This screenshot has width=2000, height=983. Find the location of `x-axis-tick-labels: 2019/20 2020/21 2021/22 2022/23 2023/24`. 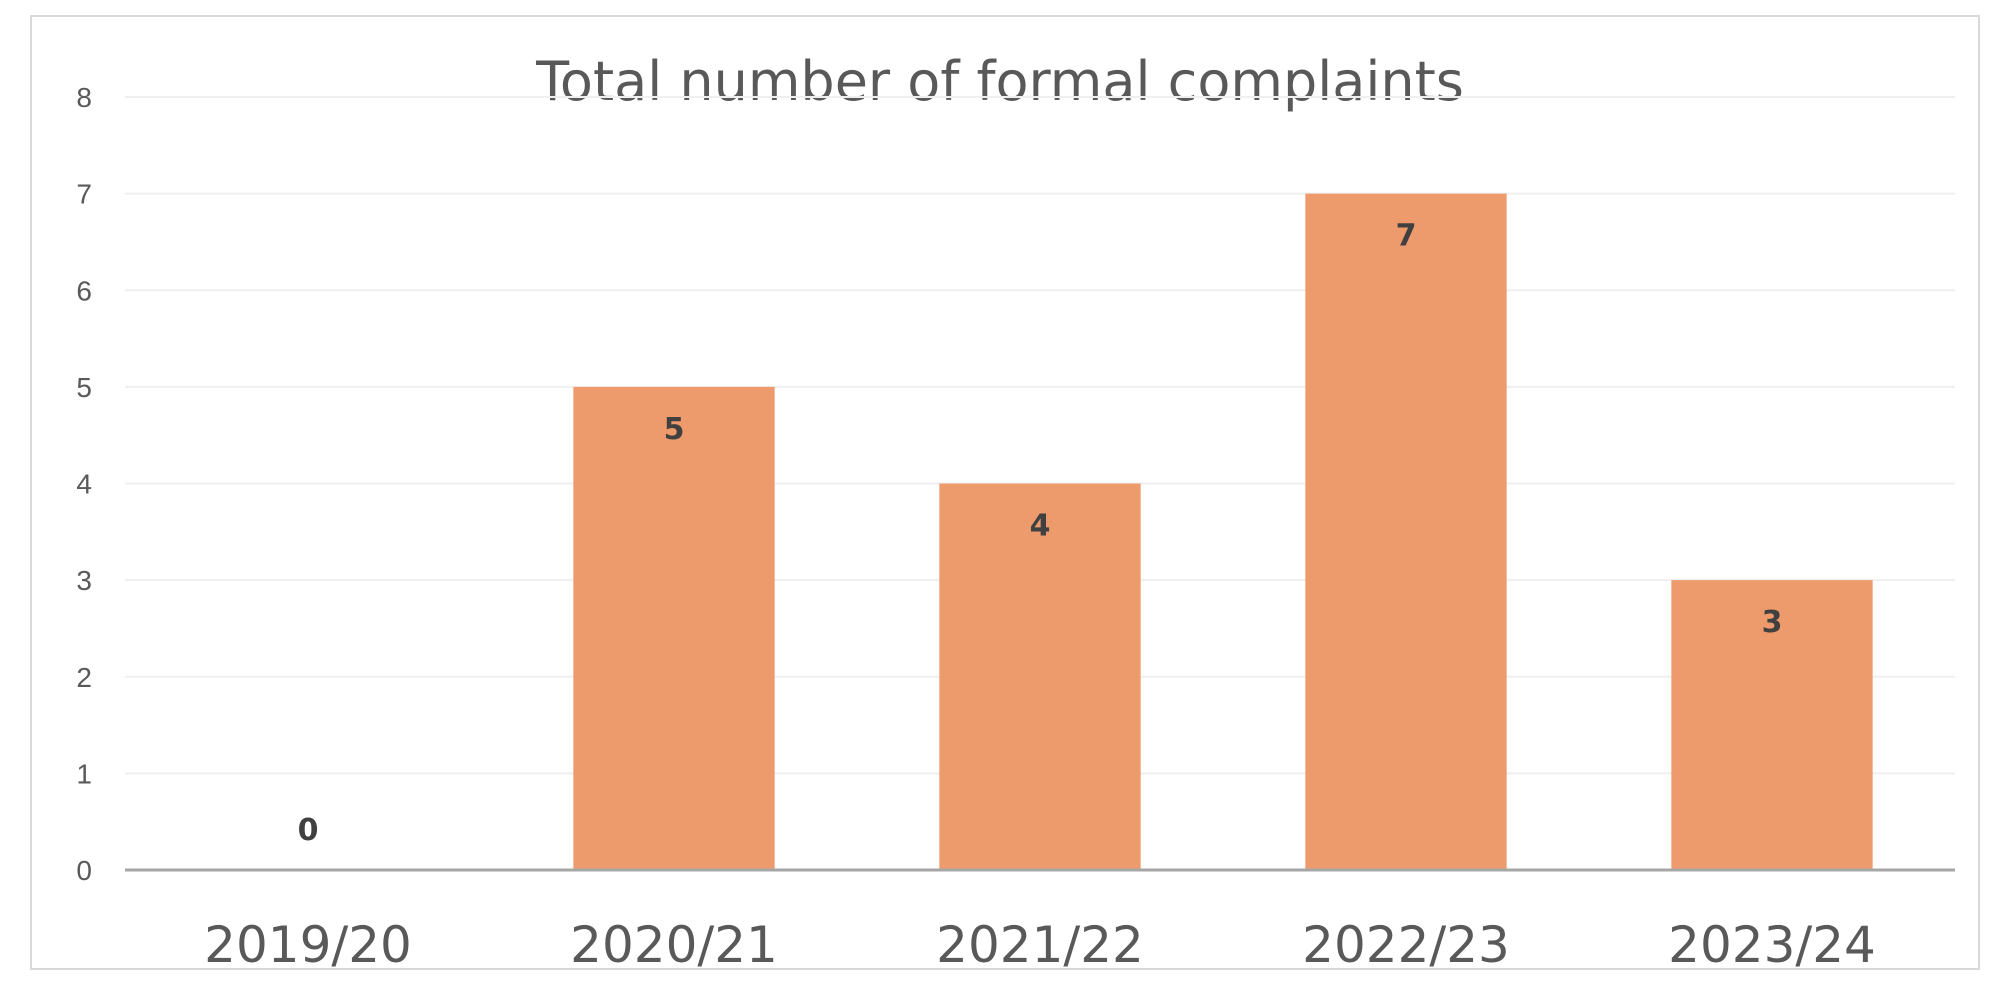

x-axis-tick-labels: 2019/20 2020/21 2021/22 2022/23 2023/24 is located at coordinates (1040, 945).